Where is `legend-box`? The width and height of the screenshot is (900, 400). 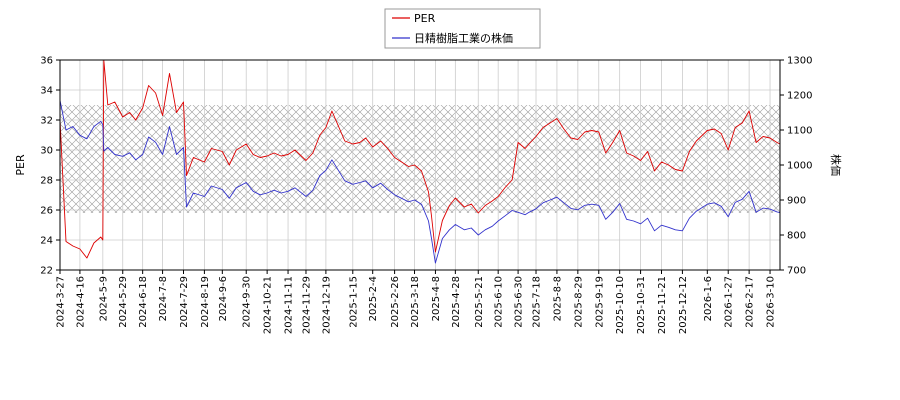
legend-box is located at coordinates (462, 28).